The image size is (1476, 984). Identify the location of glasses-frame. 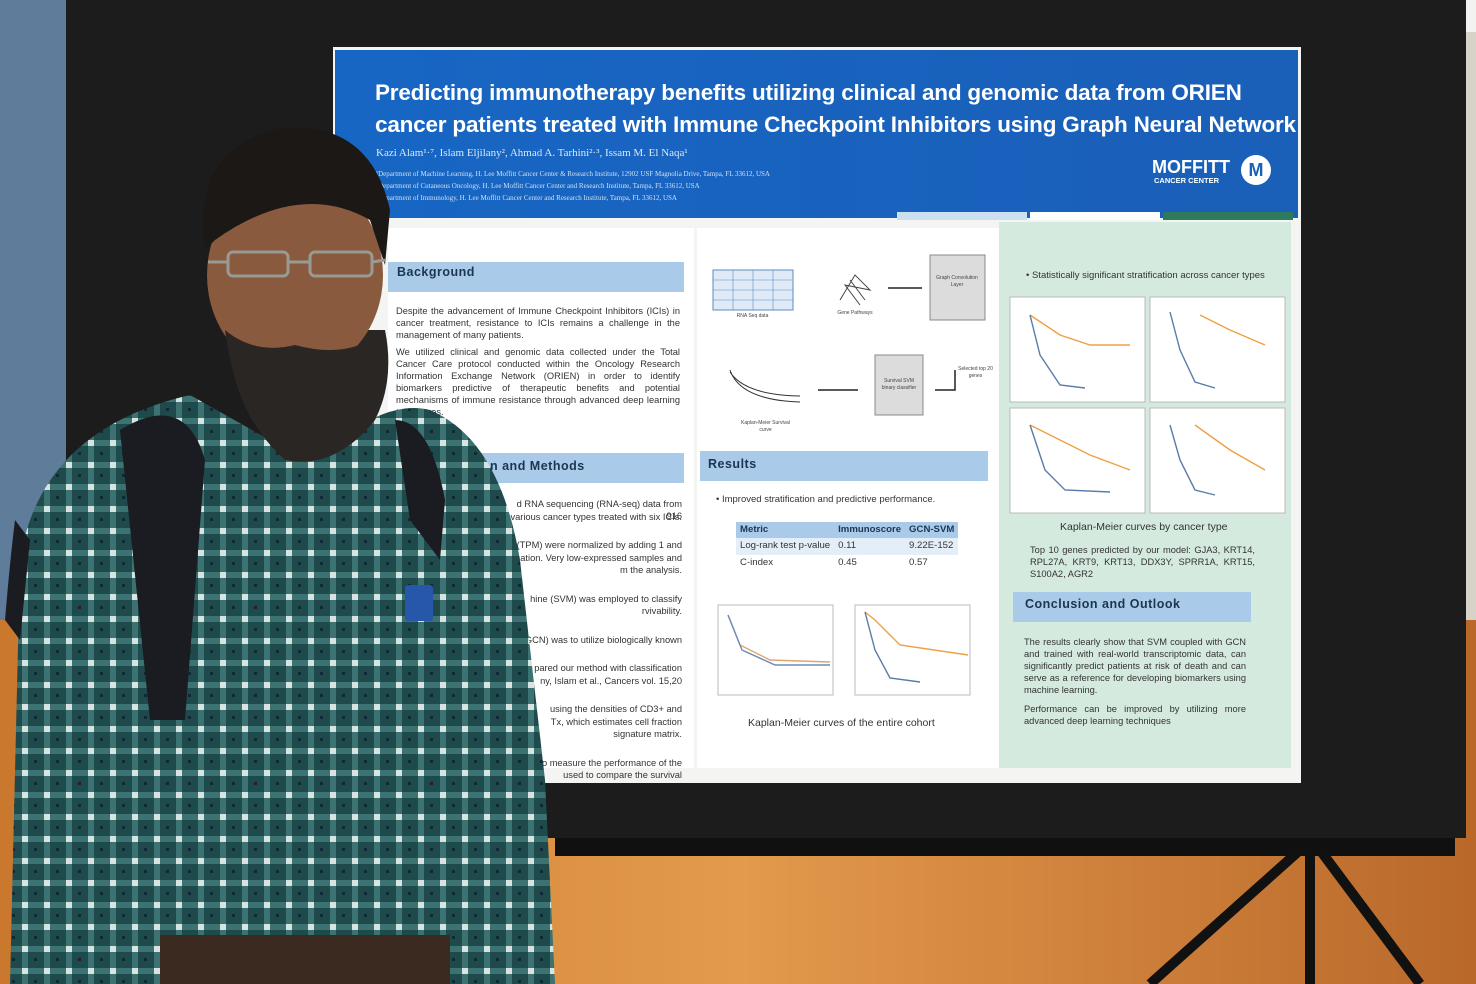
(297, 261).